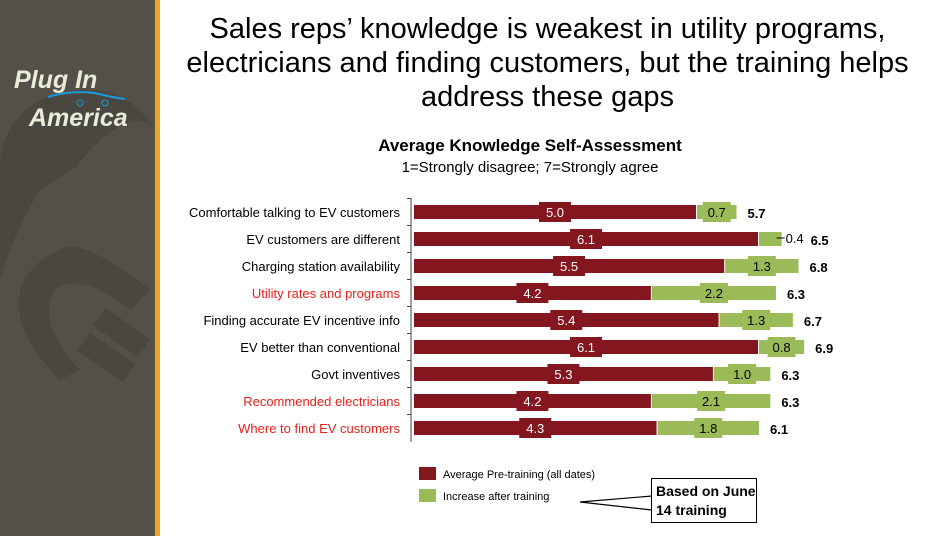 The width and height of the screenshot is (931, 536). What do you see at coordinates (319, 428) in the screenshot?
I see `category-label: Where to find EV customers` at bounding box center [319, 428].